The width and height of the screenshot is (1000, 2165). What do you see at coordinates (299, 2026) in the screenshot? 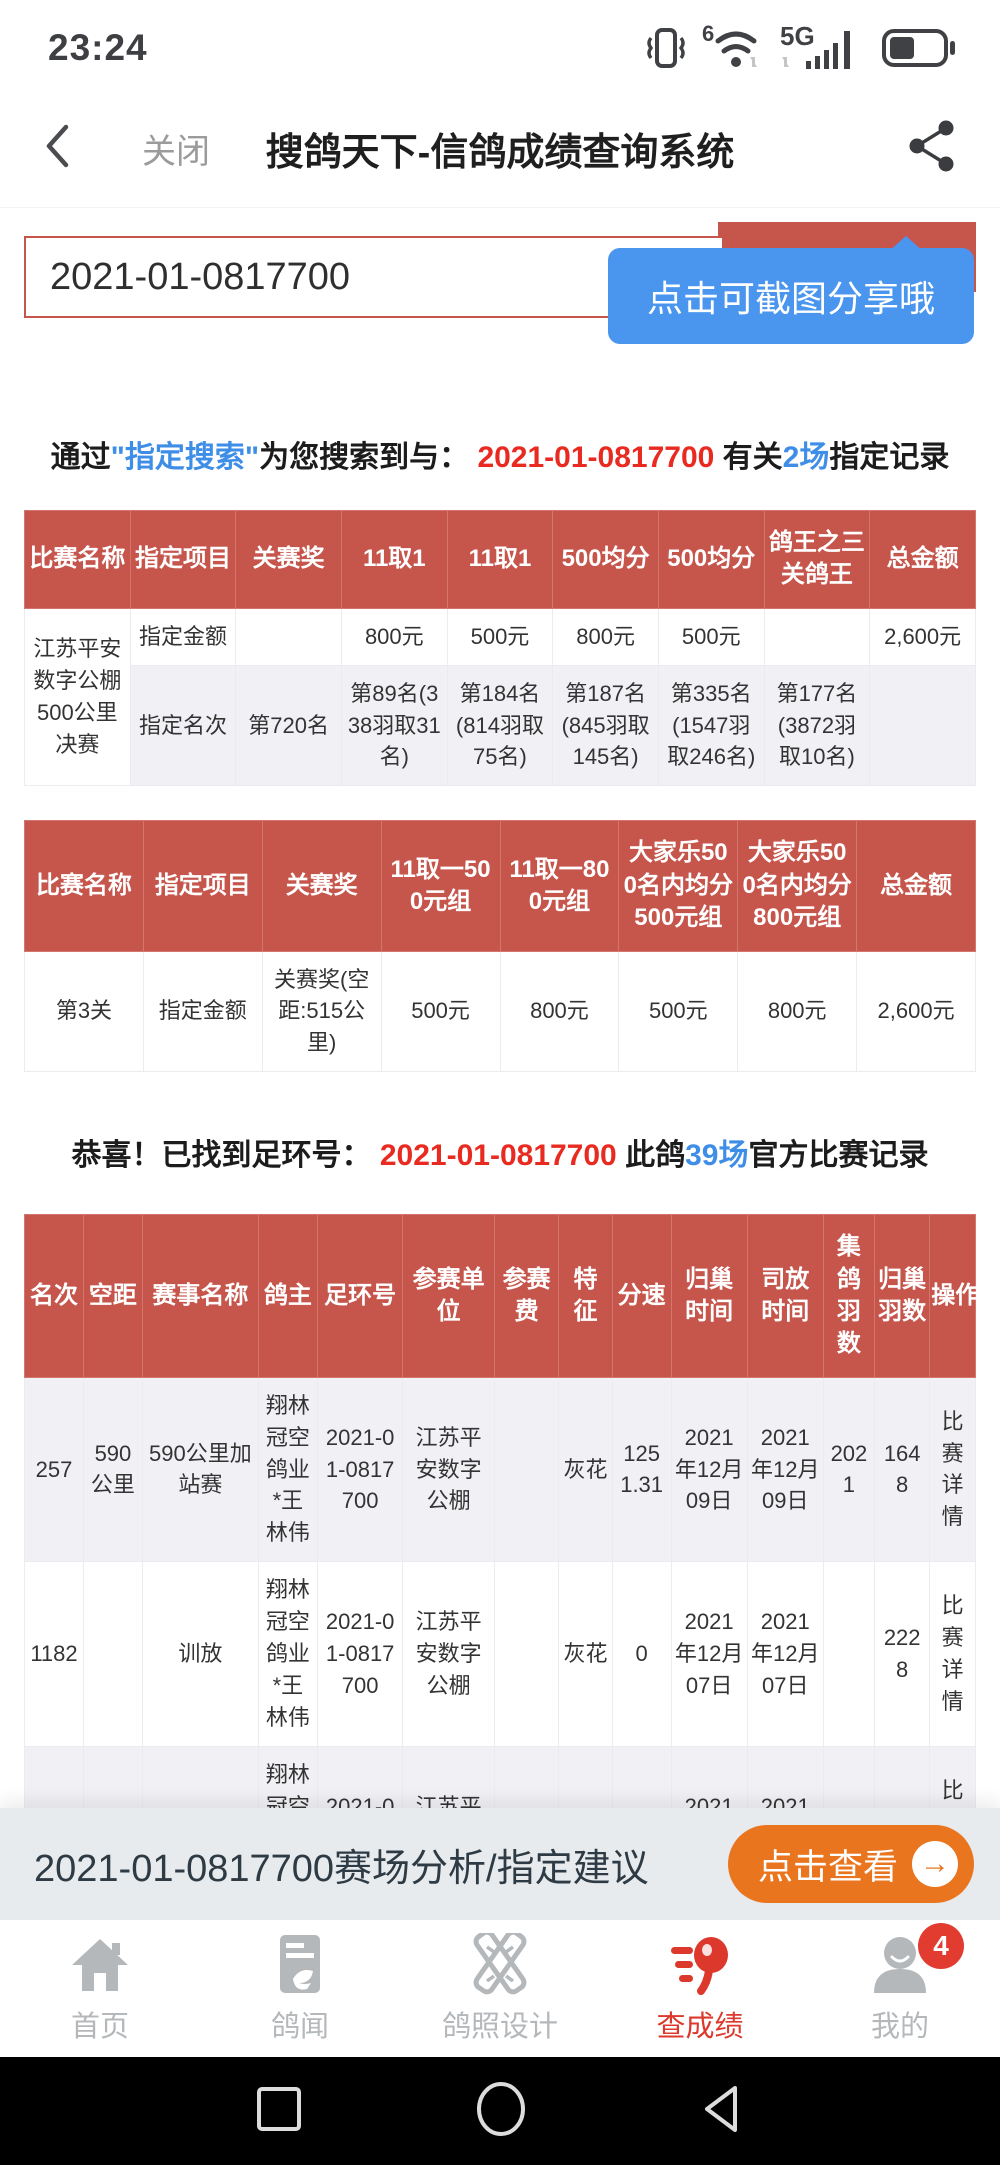
I see `nav-label: 鸽闻` at bounding box center [299, 2026].